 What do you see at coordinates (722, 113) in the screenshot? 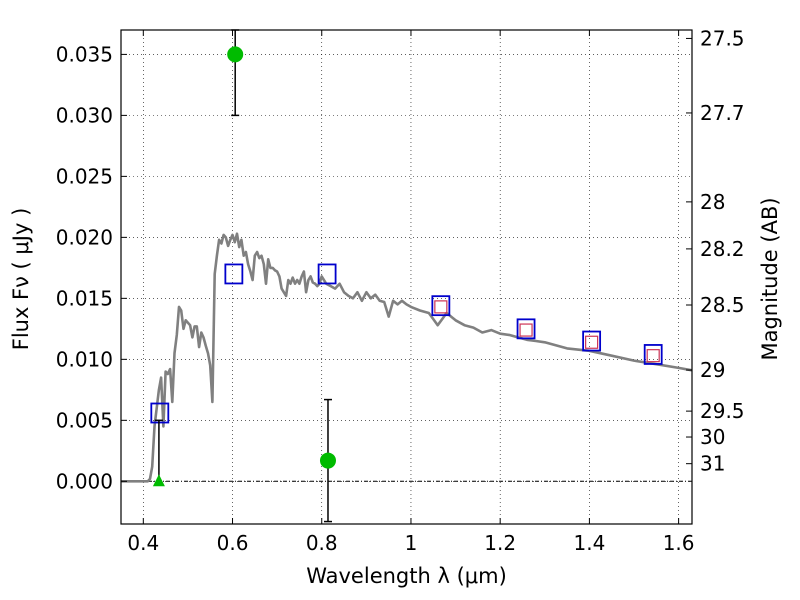
I see `y2-tick-label: 27.7` at bounding box center [722, 113].